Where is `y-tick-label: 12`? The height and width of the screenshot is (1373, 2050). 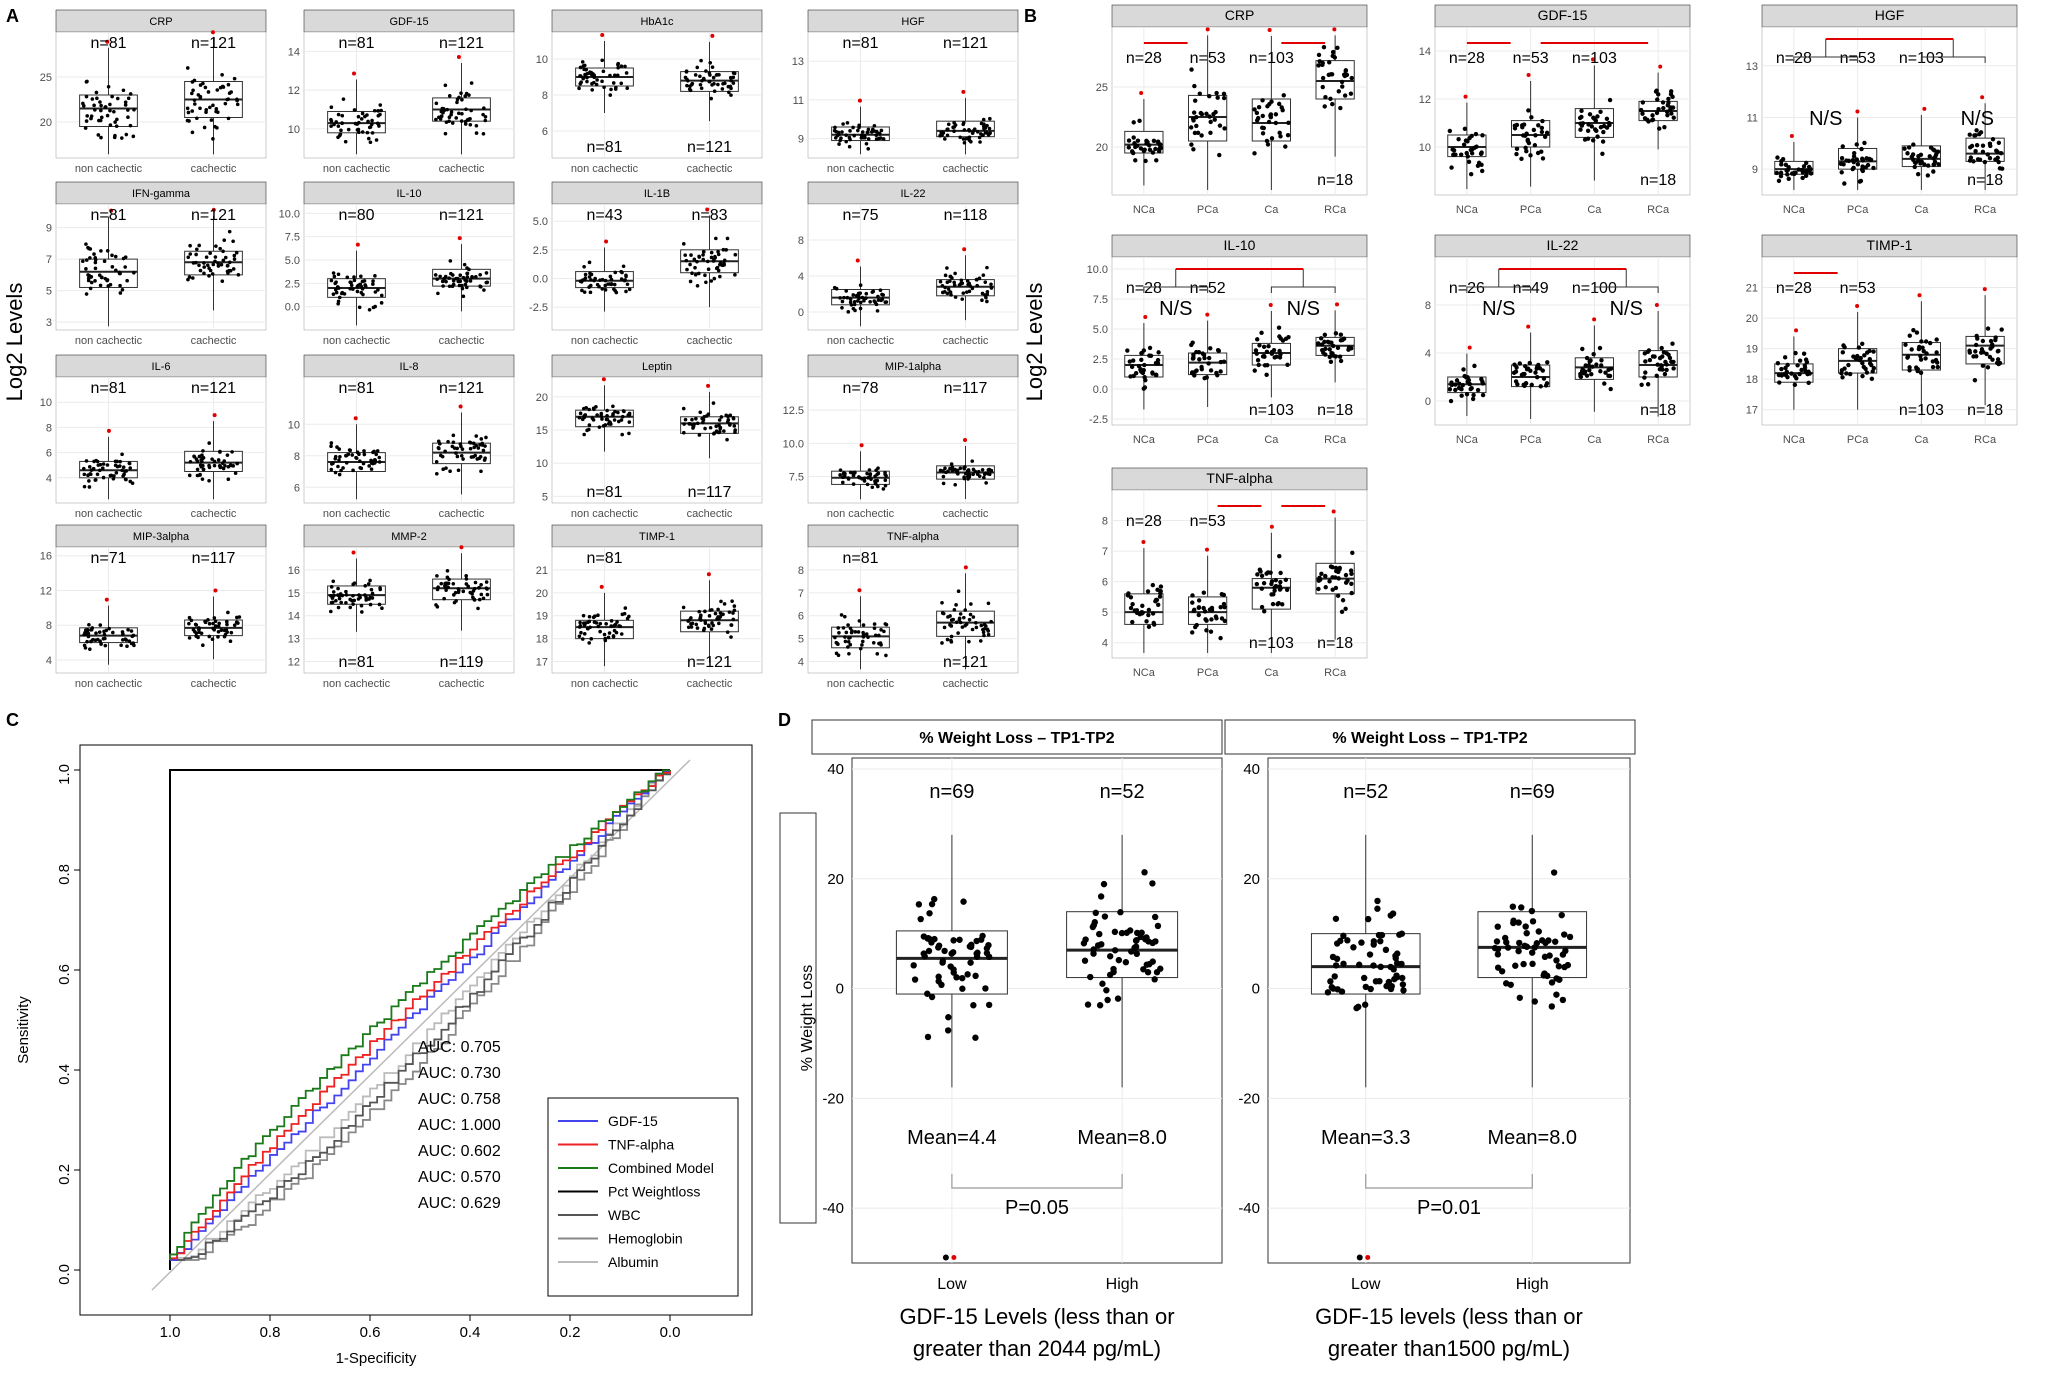
y-tick-label: 12 is located at coordinates (46, 591).